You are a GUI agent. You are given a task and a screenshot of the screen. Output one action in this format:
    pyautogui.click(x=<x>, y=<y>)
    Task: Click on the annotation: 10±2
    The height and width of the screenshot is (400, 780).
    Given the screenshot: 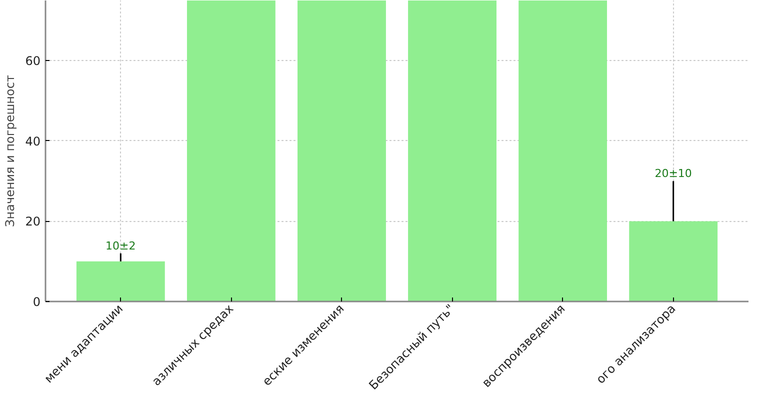 What is the action you would take?
    pyautogui.click(x=121, y=245)
    